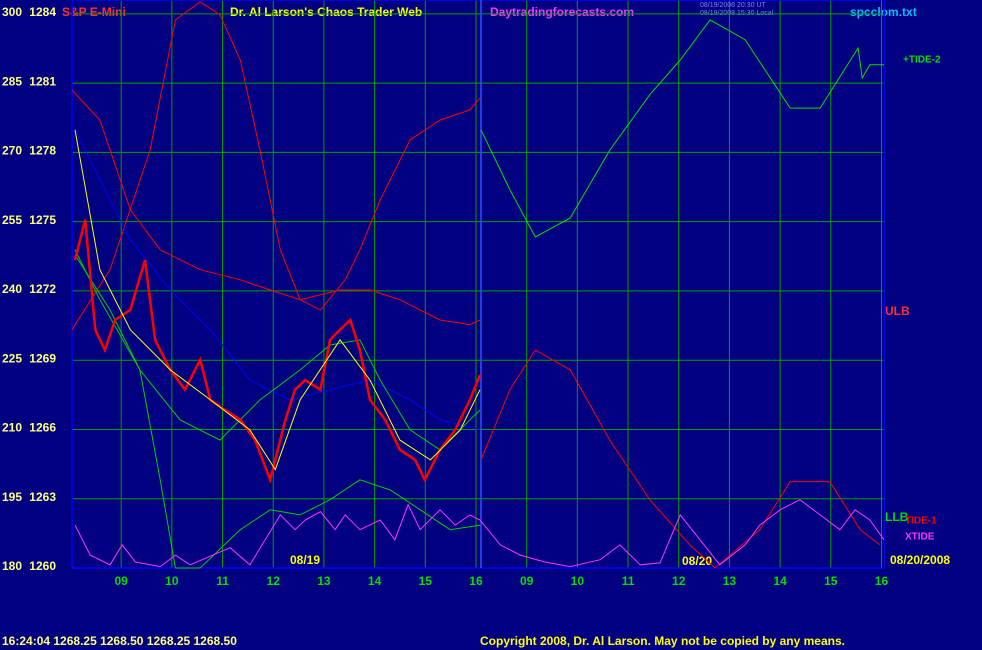 Image resolution: width=982 pixels, height=650 pixels. Describe the element at coordinates (922, 60) in the screenshot. I see `series-label: +TIDE-2` at that location.